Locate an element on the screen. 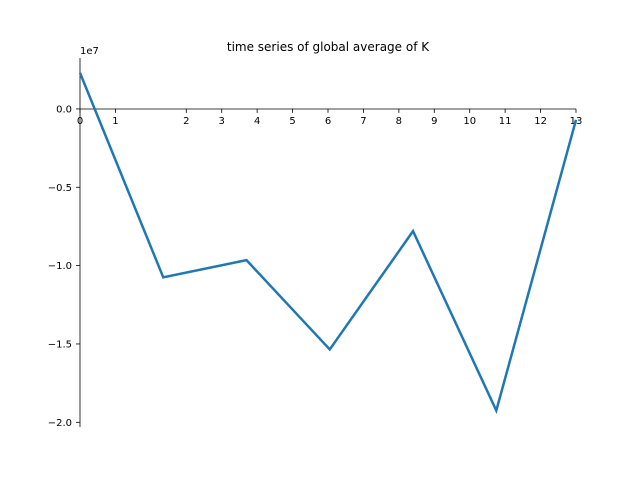 The image size is (640, 484). y-tick-label: −2.0 is located at coordinates (60, 423).